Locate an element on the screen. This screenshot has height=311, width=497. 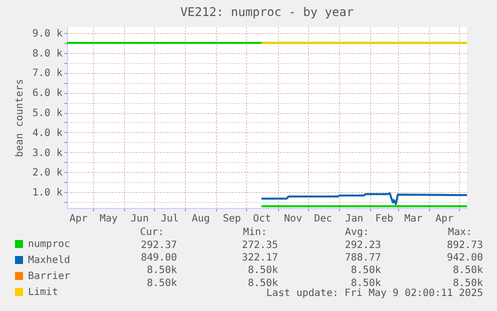
x-tick-label: Nov is located at coordinates (293, 219).